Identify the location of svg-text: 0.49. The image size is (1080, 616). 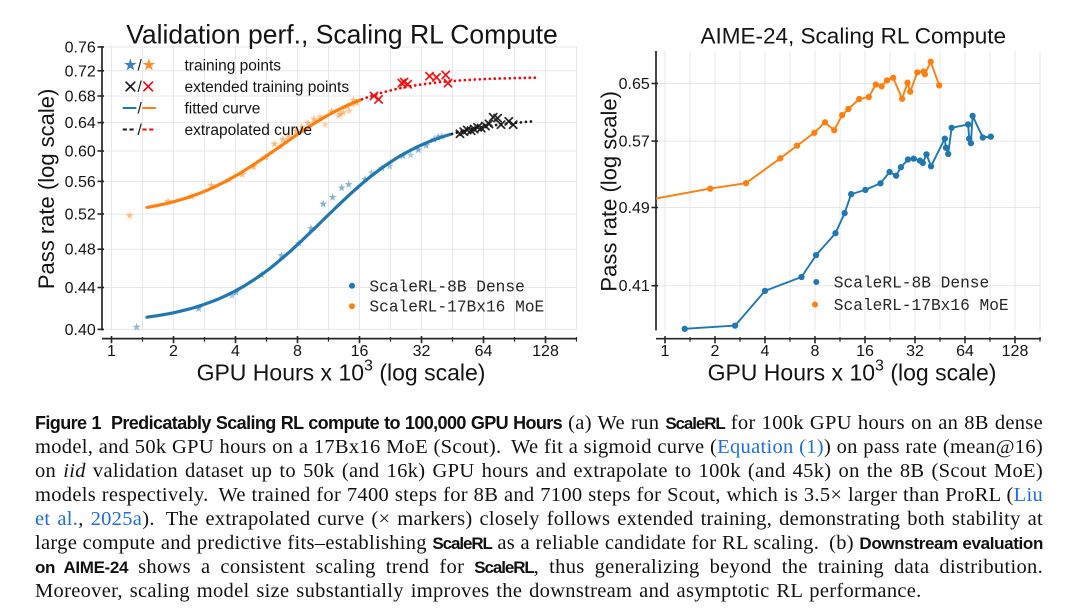
(634, 208).